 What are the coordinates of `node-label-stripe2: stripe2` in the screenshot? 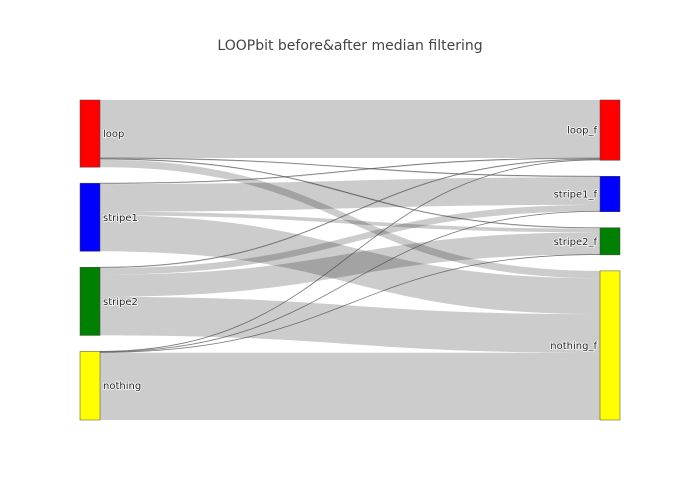 It's located at (120, 302).